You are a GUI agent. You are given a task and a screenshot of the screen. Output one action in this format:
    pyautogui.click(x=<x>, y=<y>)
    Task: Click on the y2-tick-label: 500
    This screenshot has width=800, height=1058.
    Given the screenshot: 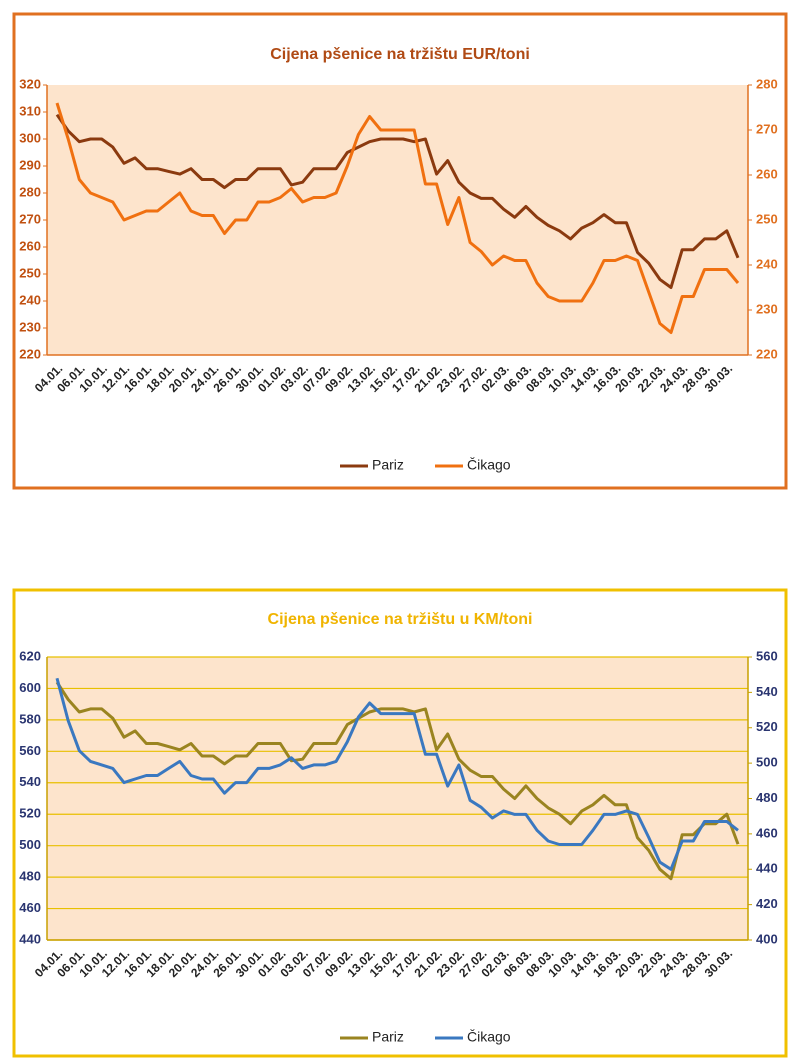 What is the action you would take?
    pyautogui.click(x=767, y=762)
    